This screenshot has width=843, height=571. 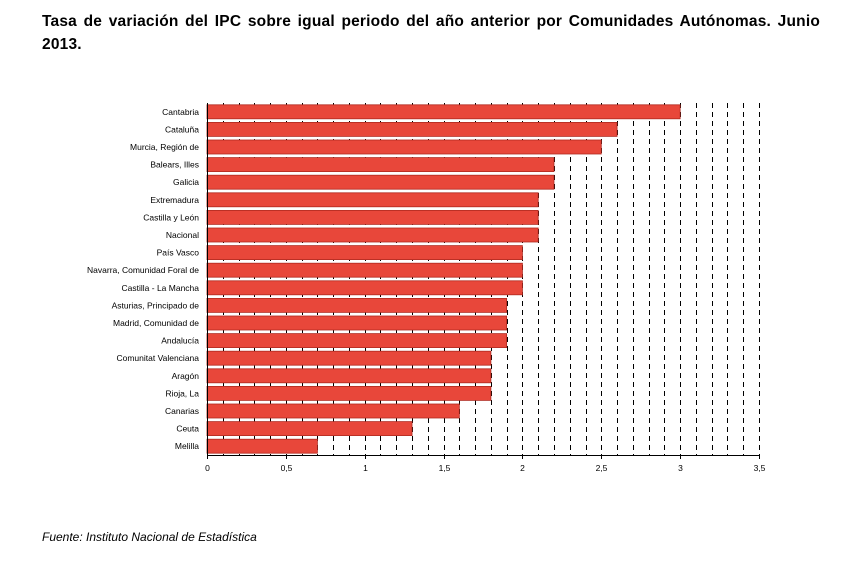 What do you see at coordinates (522, 468) in the screenshot?
I see `x-tick-label: 2` at bounding box center [522, 468].